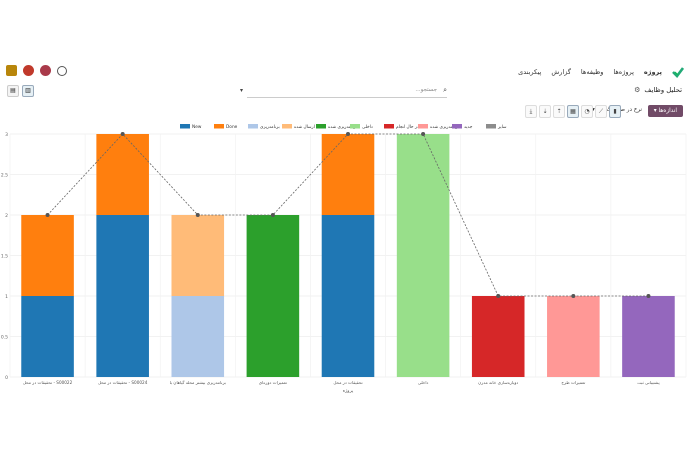  Describe the element at coordinates (530, 72) in the screenshot. I see `menu-configuration: پیکربندی` at that location.